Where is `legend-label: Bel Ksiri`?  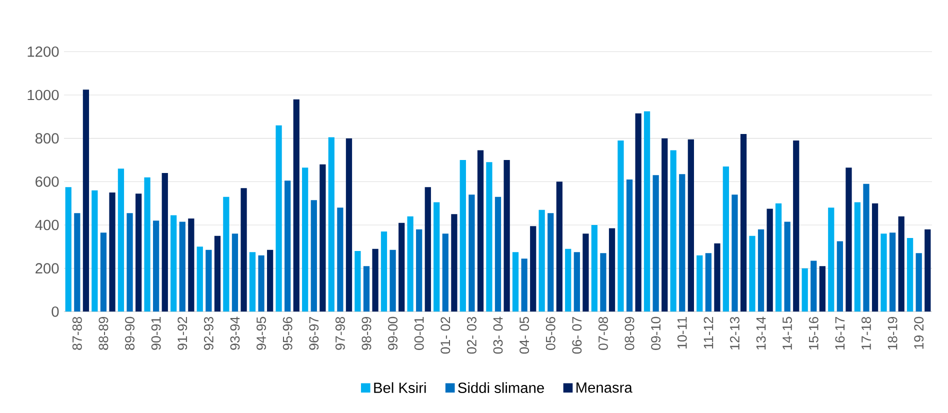
legend-label: Bel Ksiri is located at coordinates (400, 388).